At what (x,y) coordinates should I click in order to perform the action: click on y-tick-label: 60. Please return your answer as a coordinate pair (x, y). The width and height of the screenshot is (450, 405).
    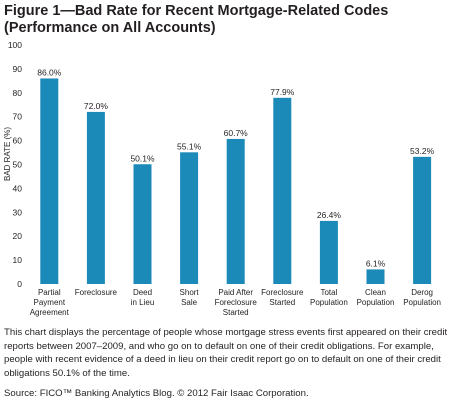
    Looking at the image, I should click on (18, 141).